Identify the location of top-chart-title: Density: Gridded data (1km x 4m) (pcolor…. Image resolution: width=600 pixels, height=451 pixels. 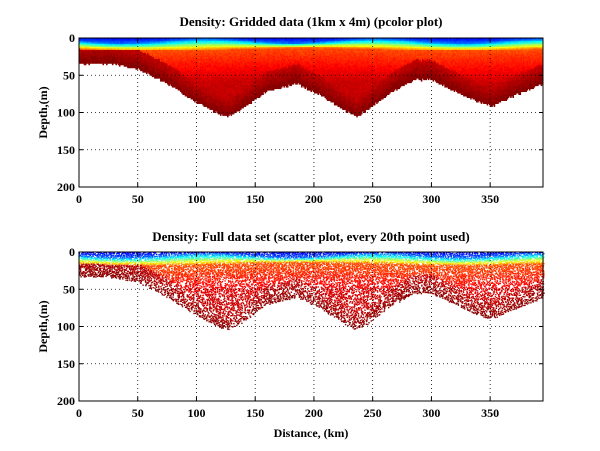
(310, 21).